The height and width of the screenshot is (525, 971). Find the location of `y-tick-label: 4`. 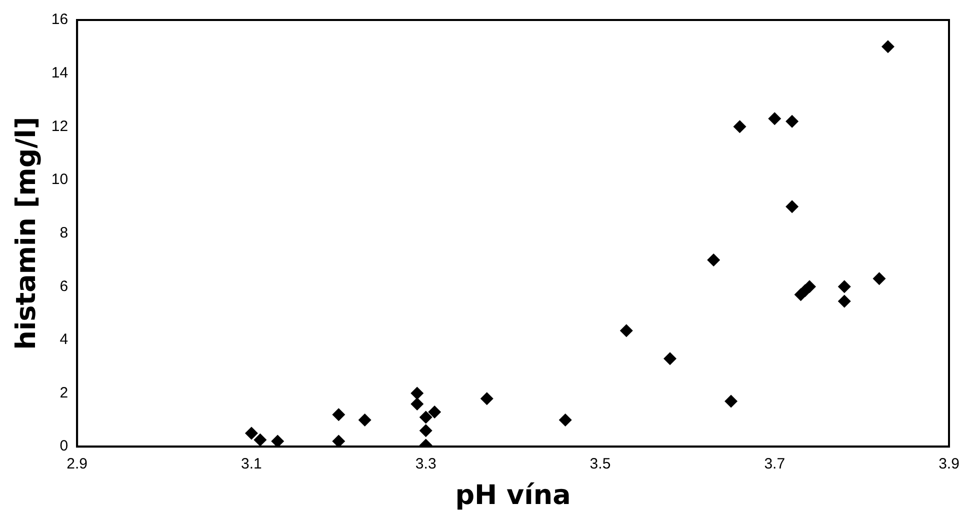

y-tick-label: 4 is located at coordinates (64, 339).